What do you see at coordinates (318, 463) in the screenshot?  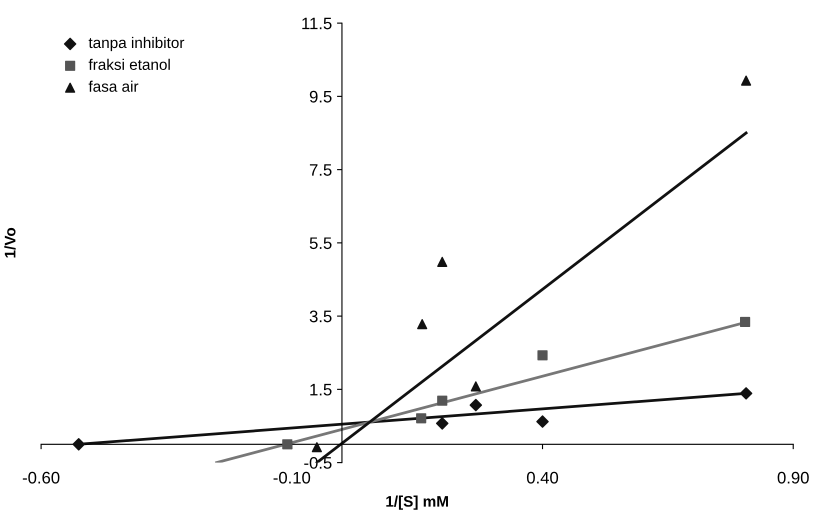 I see `y-tick-label: -0.5` at bounding box center [318, 463].